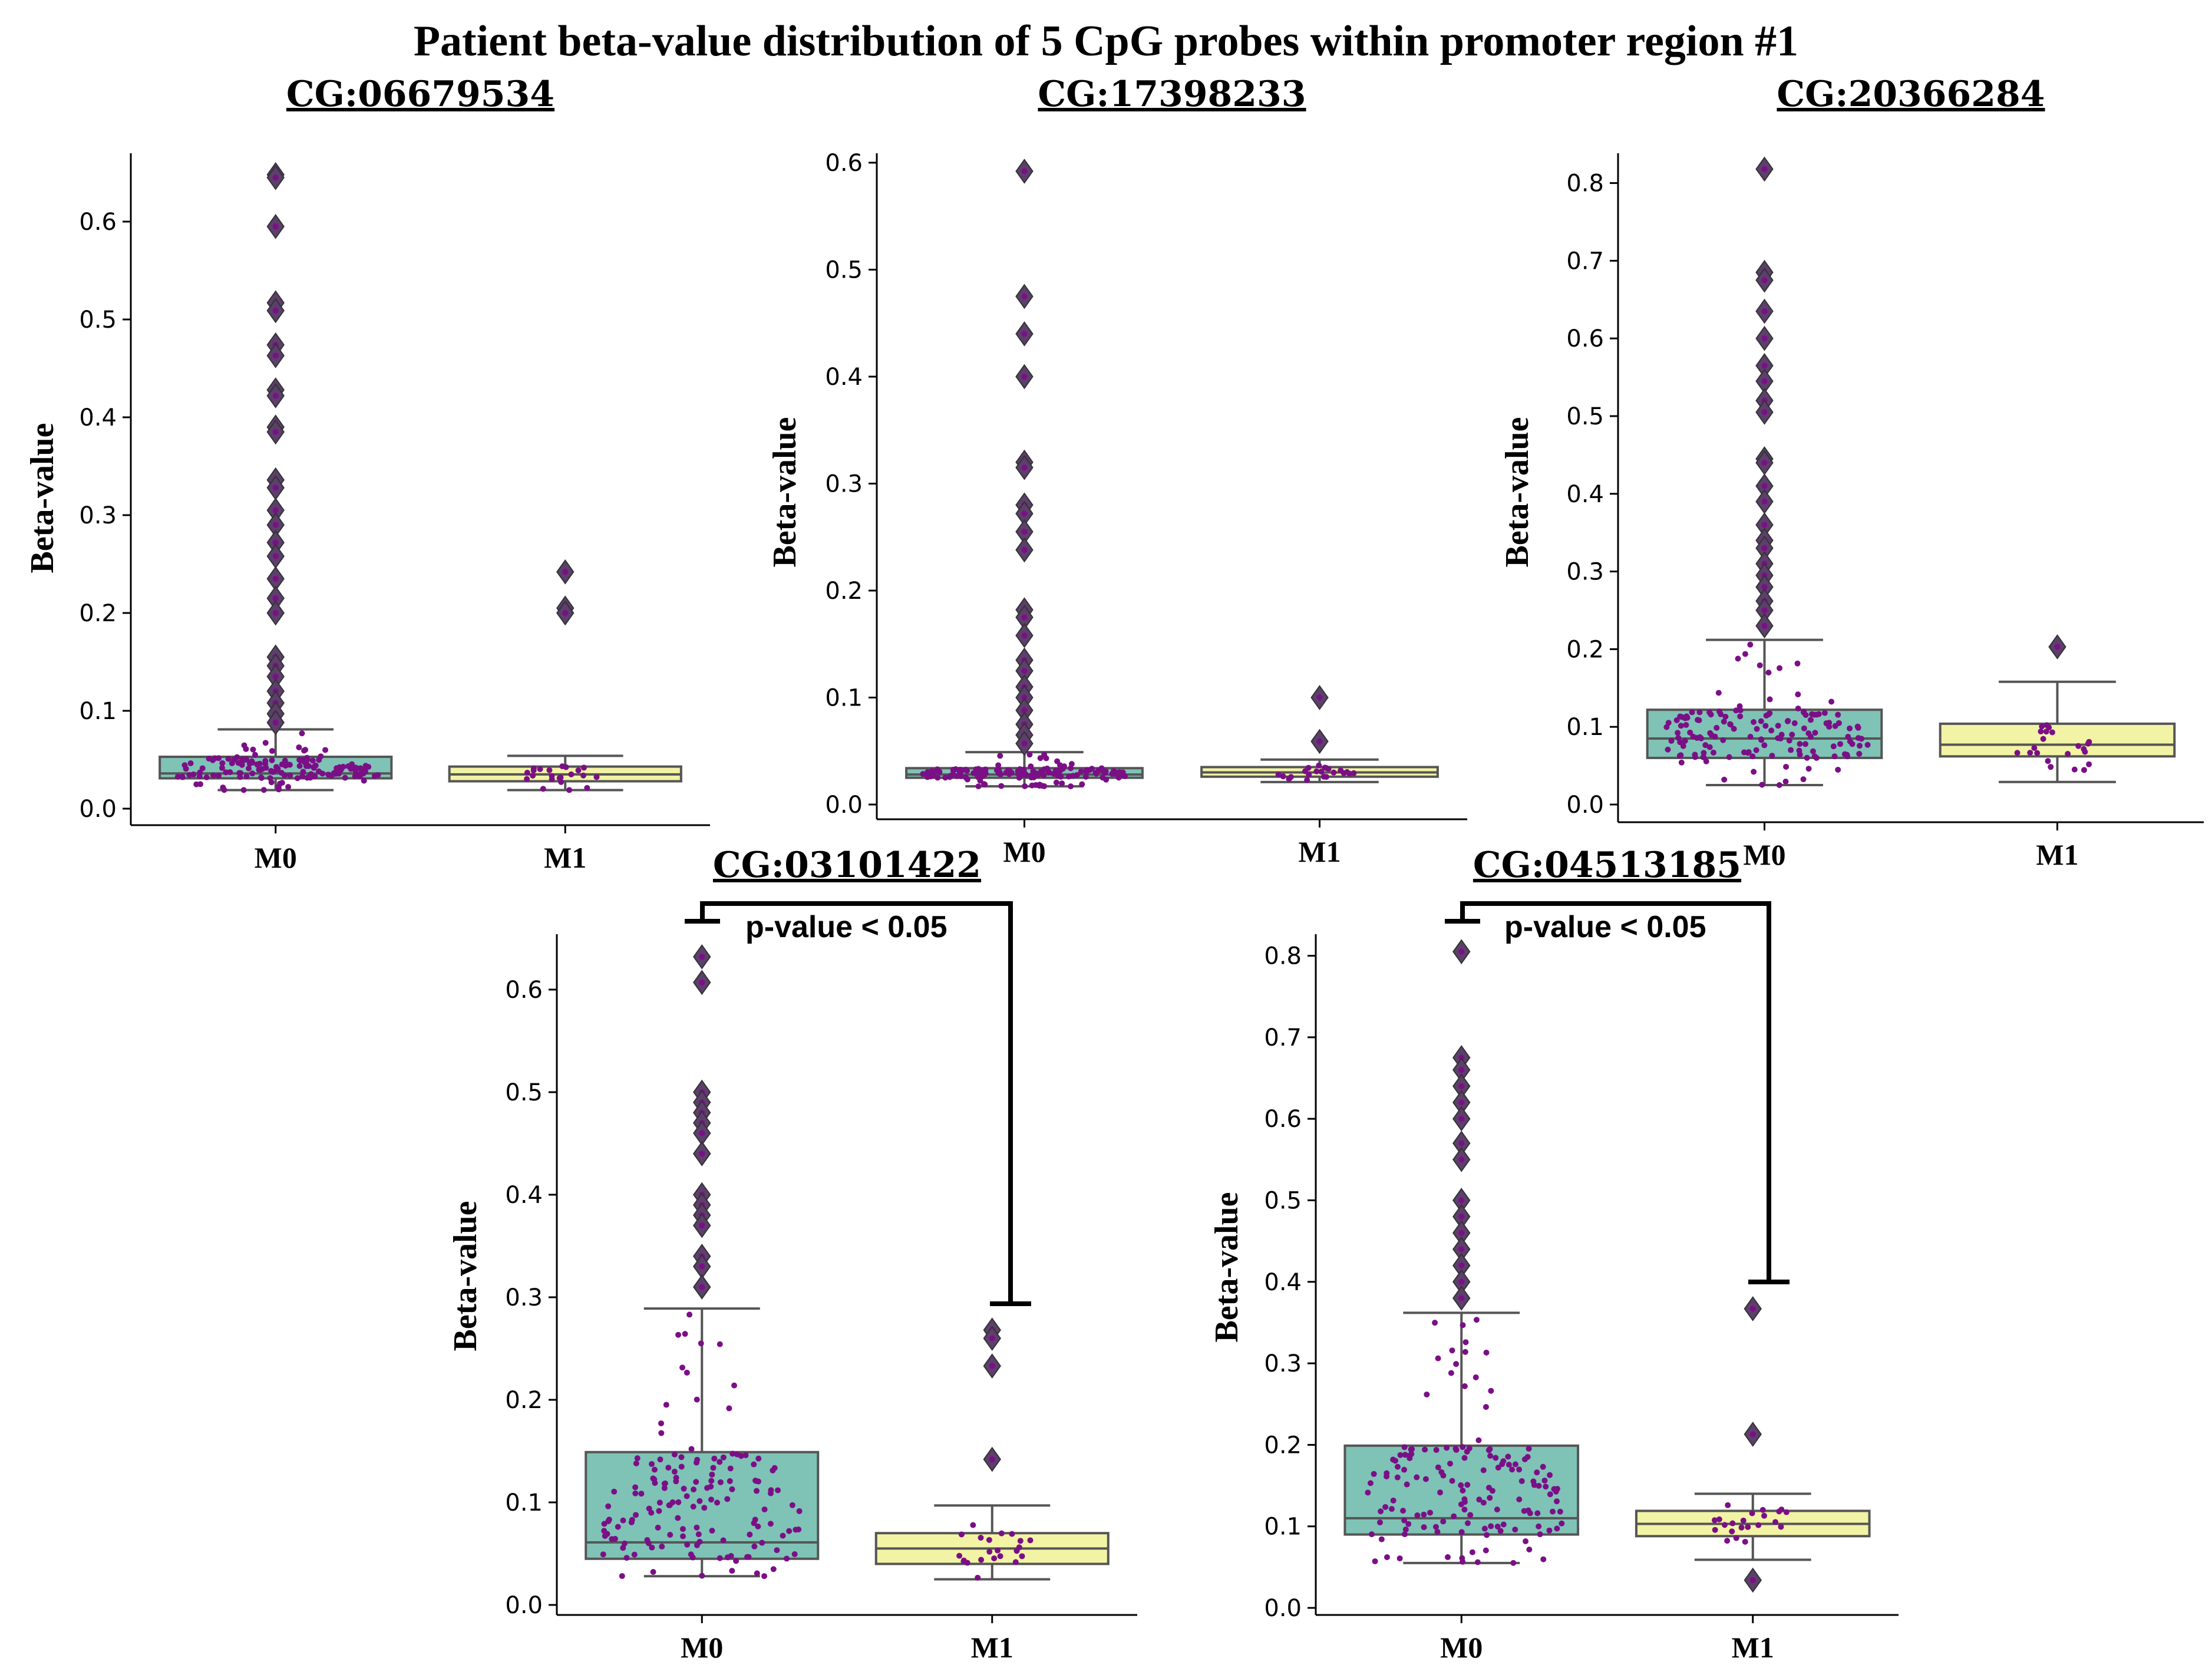 Image resolution: width=2212 pixels, height=1668 pixels. Describe the element at coordinates (524, 1195) in the screenshot. I see `y-tick-label: 0.4` at that location.